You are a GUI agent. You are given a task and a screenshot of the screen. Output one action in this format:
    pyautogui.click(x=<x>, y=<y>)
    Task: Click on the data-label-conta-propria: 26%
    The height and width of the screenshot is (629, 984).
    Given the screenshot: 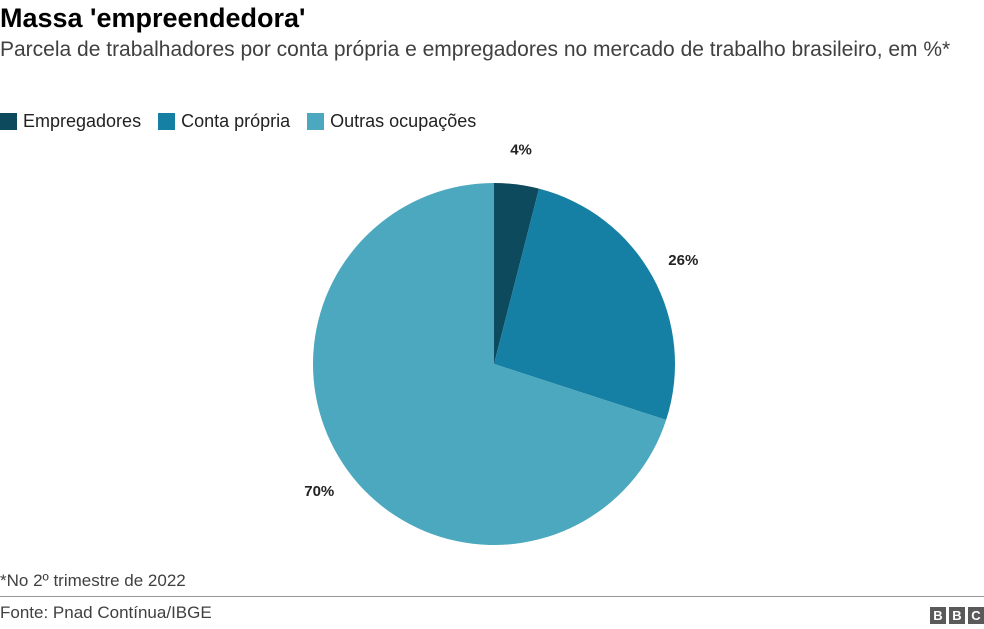 What is the action you would take?
    pyautogui.click(x=683, y=260)
    